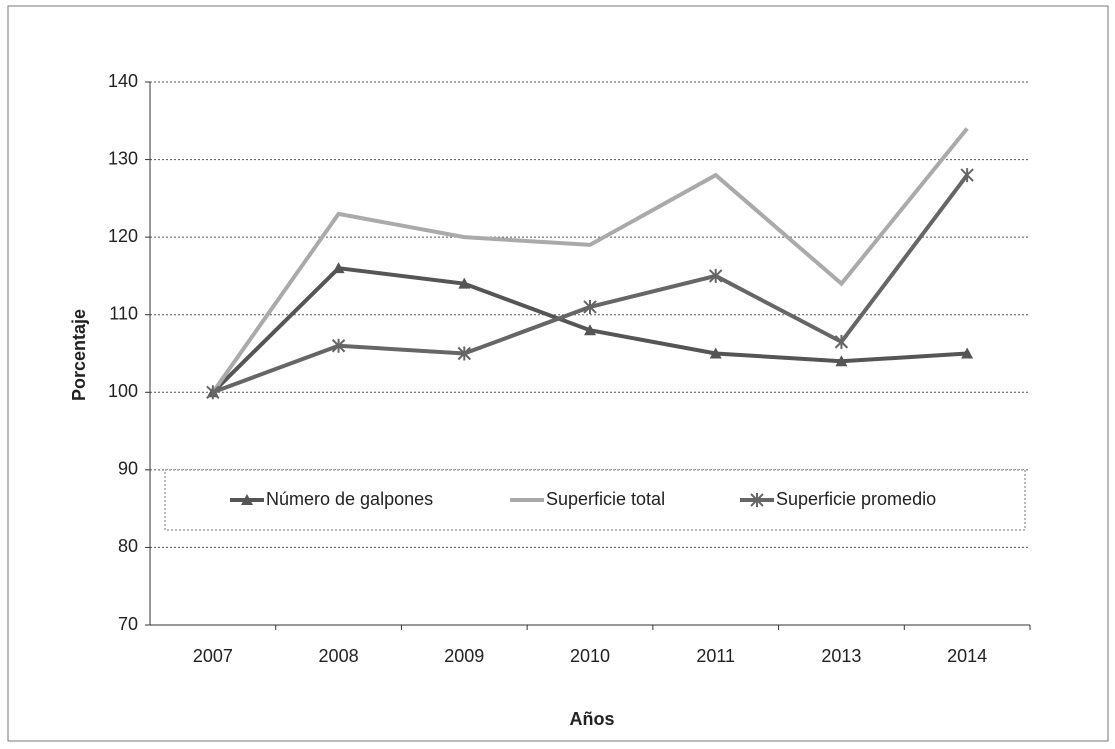 The width and height of the screenshot is (1115, 749). Describe the element at coordinates (123, 236) in the screenshot. I see `y-tick-label: 120` at that location.